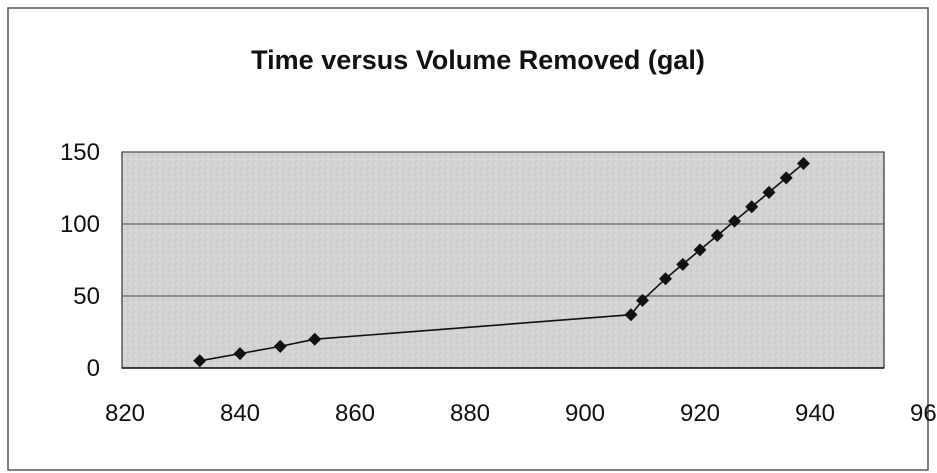 The image size is (937, 473). I want to click on x-tick-label-860: 860, so click(355, 413).